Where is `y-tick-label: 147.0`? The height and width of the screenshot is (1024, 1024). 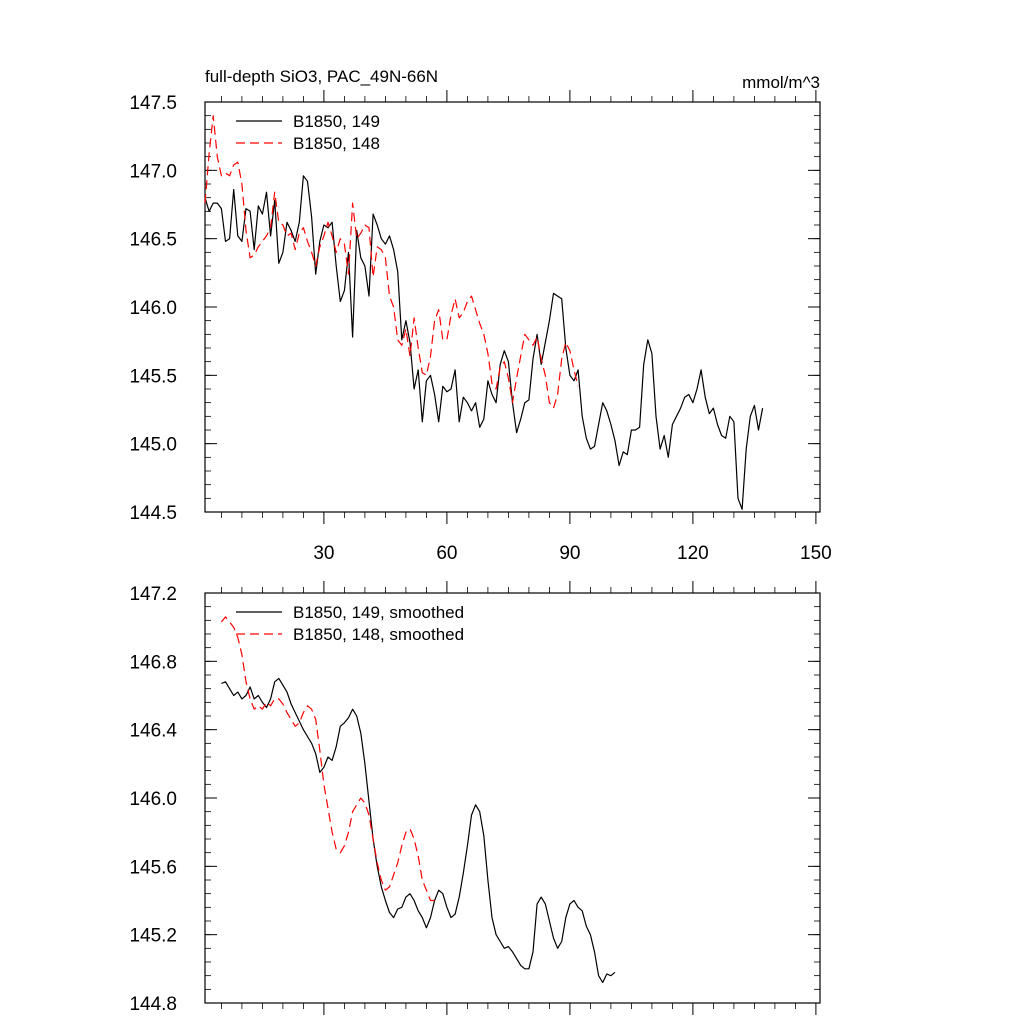 y-tick-label: 147.0 is located at coordinates (153, 171).